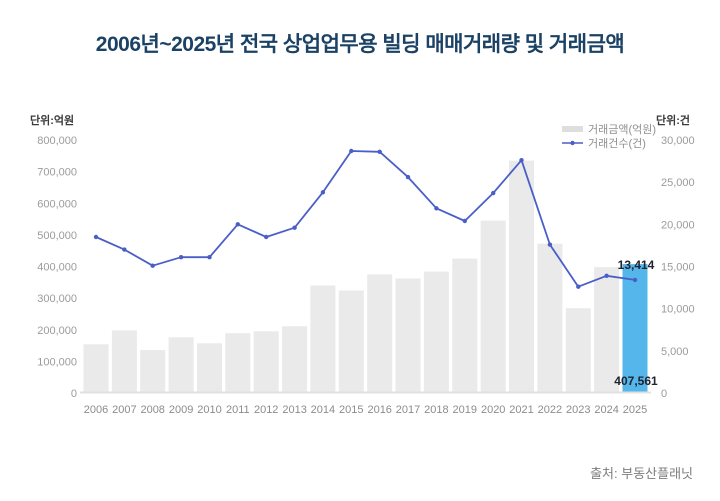 This screenshot has height=501, width=720. I want to click on marker-2022, so click(550, 244).